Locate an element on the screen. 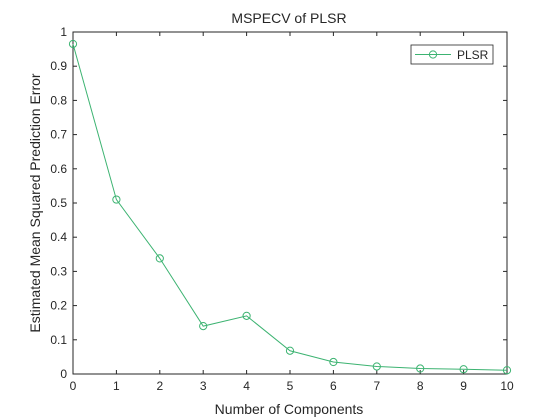 The width and height of the screenshot is (560, 420). x-tick-label: 8 is located at coordinates (420, 386).